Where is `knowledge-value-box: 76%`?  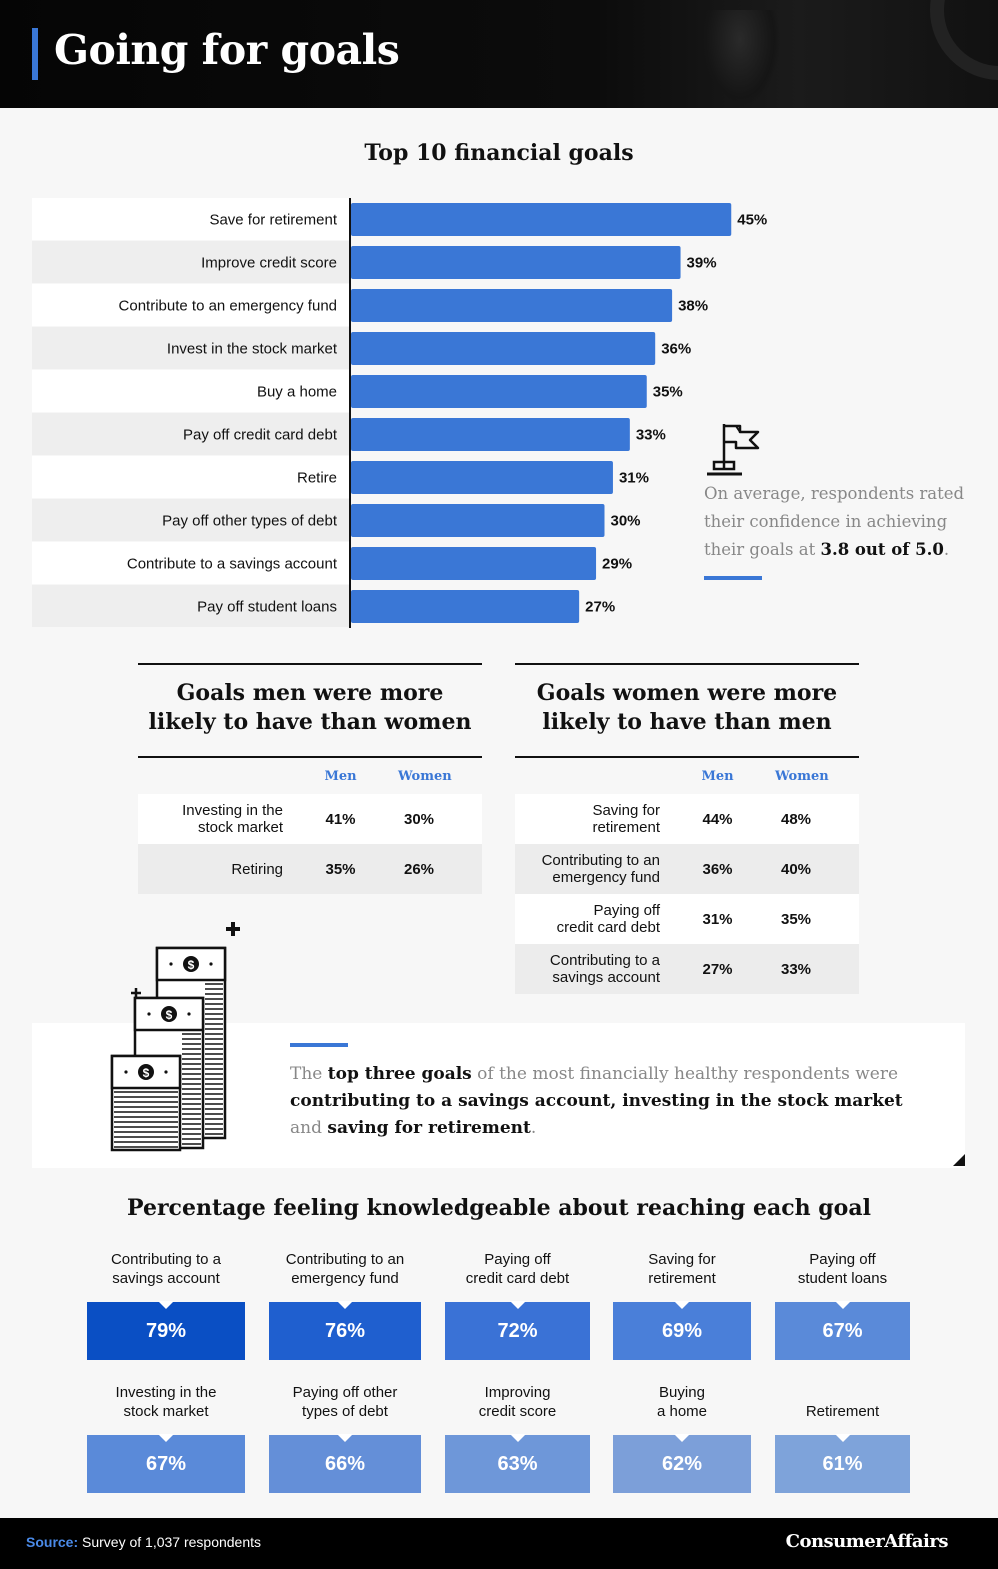
knowledge-value-box: 76% is located at coordinates (345, 1330).